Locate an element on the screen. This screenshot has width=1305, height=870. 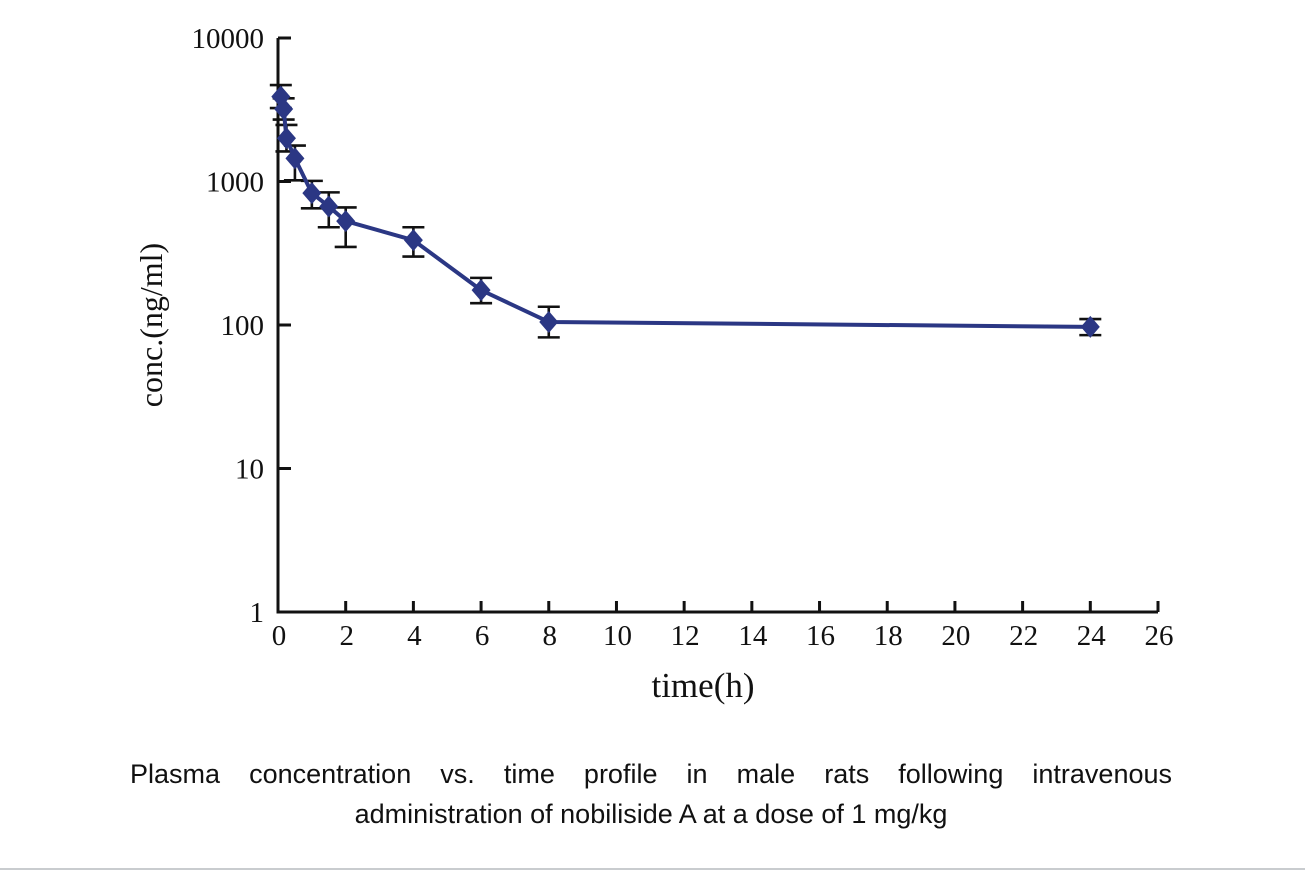
y-tick-label: 100 is located at coordinates (243, 326).